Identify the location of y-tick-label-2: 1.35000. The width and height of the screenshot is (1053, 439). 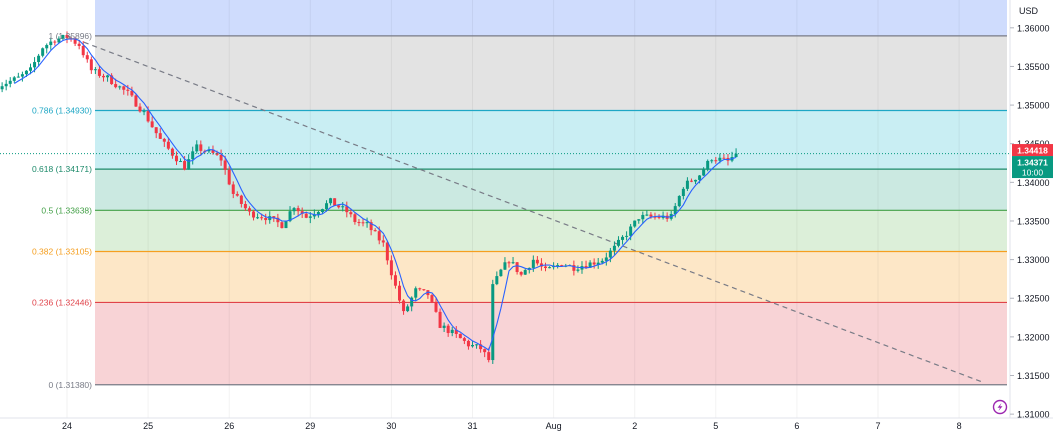
(1033, 106).